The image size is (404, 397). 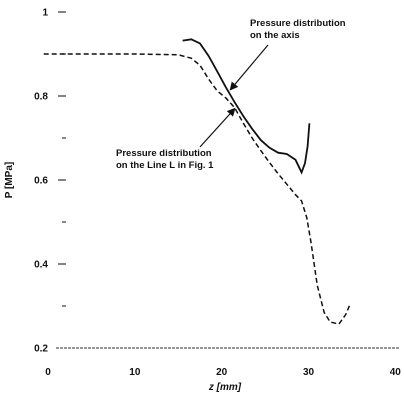 I want to click on x-tick-label-4: 40, so click(x=396, y=372).